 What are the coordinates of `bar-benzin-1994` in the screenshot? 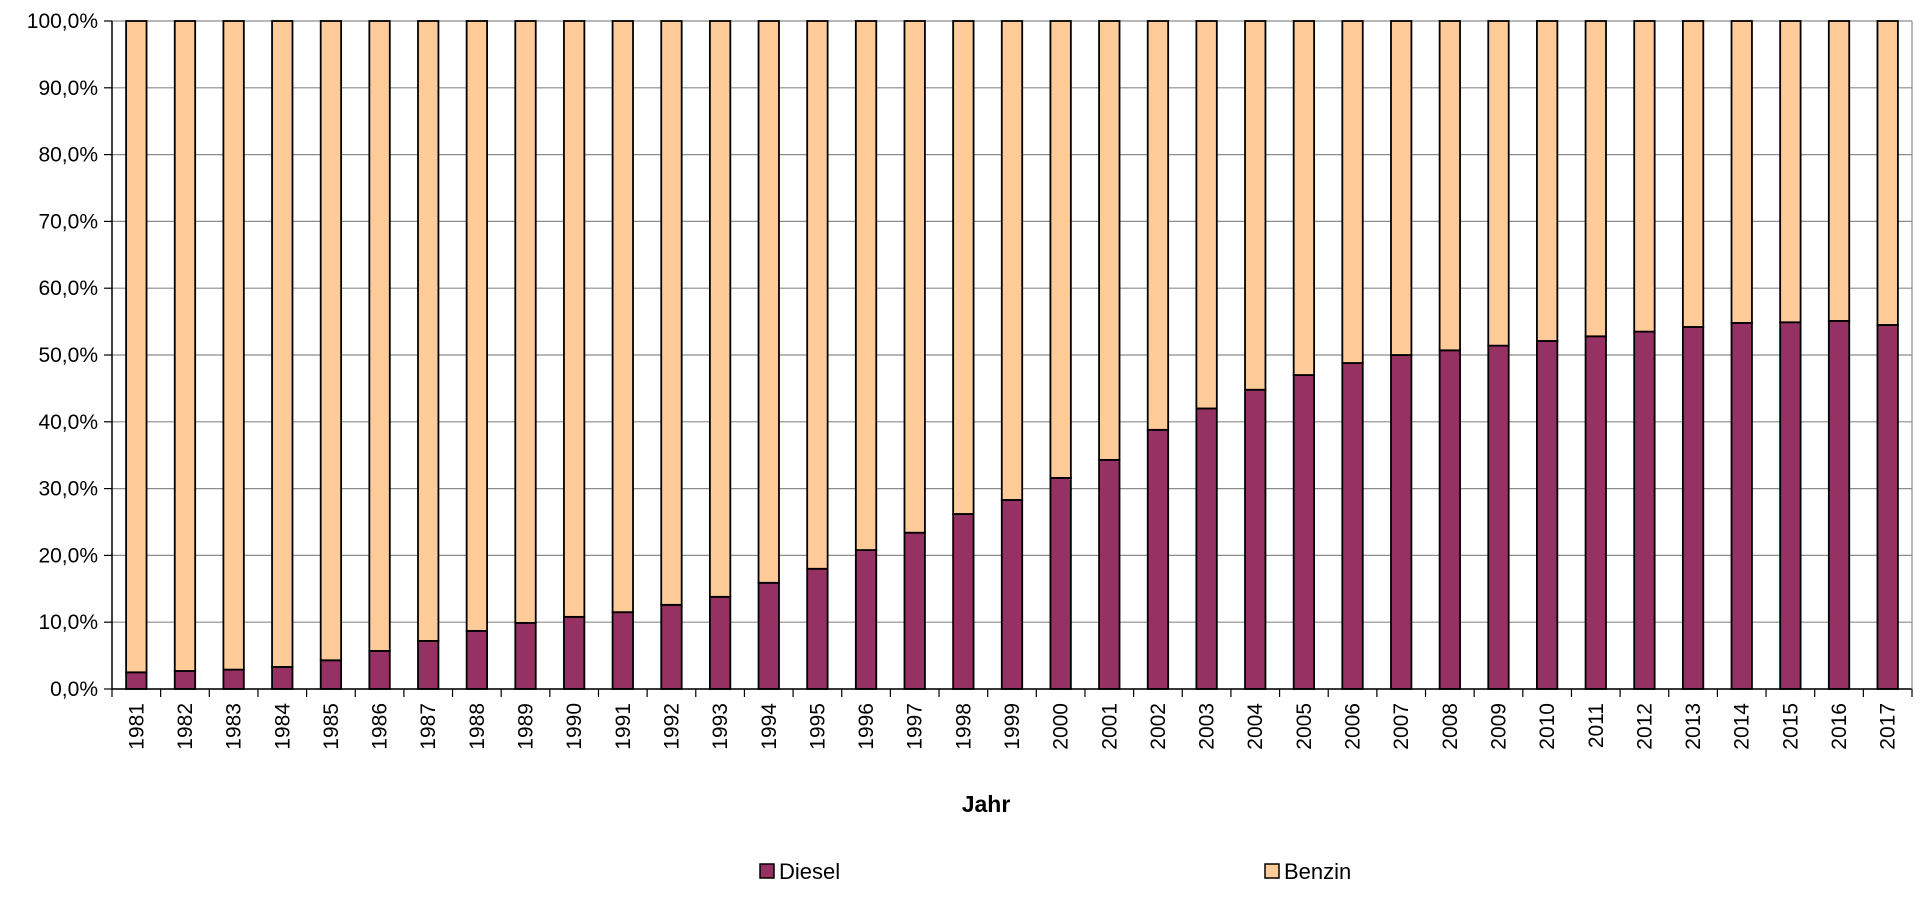 It's located at (768, 302).